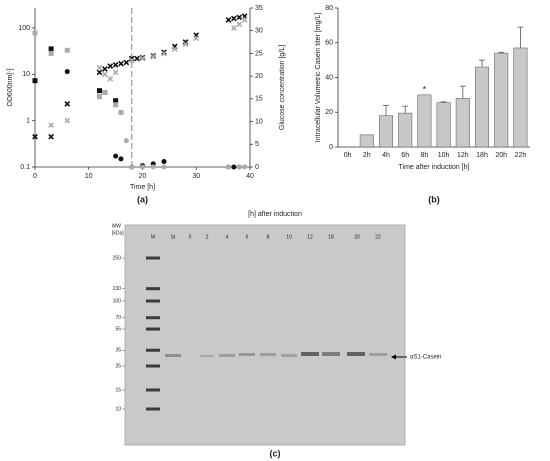 This screenshot has height=461, width=550. Describe the element at coordinates (142, 187) in the screenshot. I see `x-axis-label: Time [h]` at that location.